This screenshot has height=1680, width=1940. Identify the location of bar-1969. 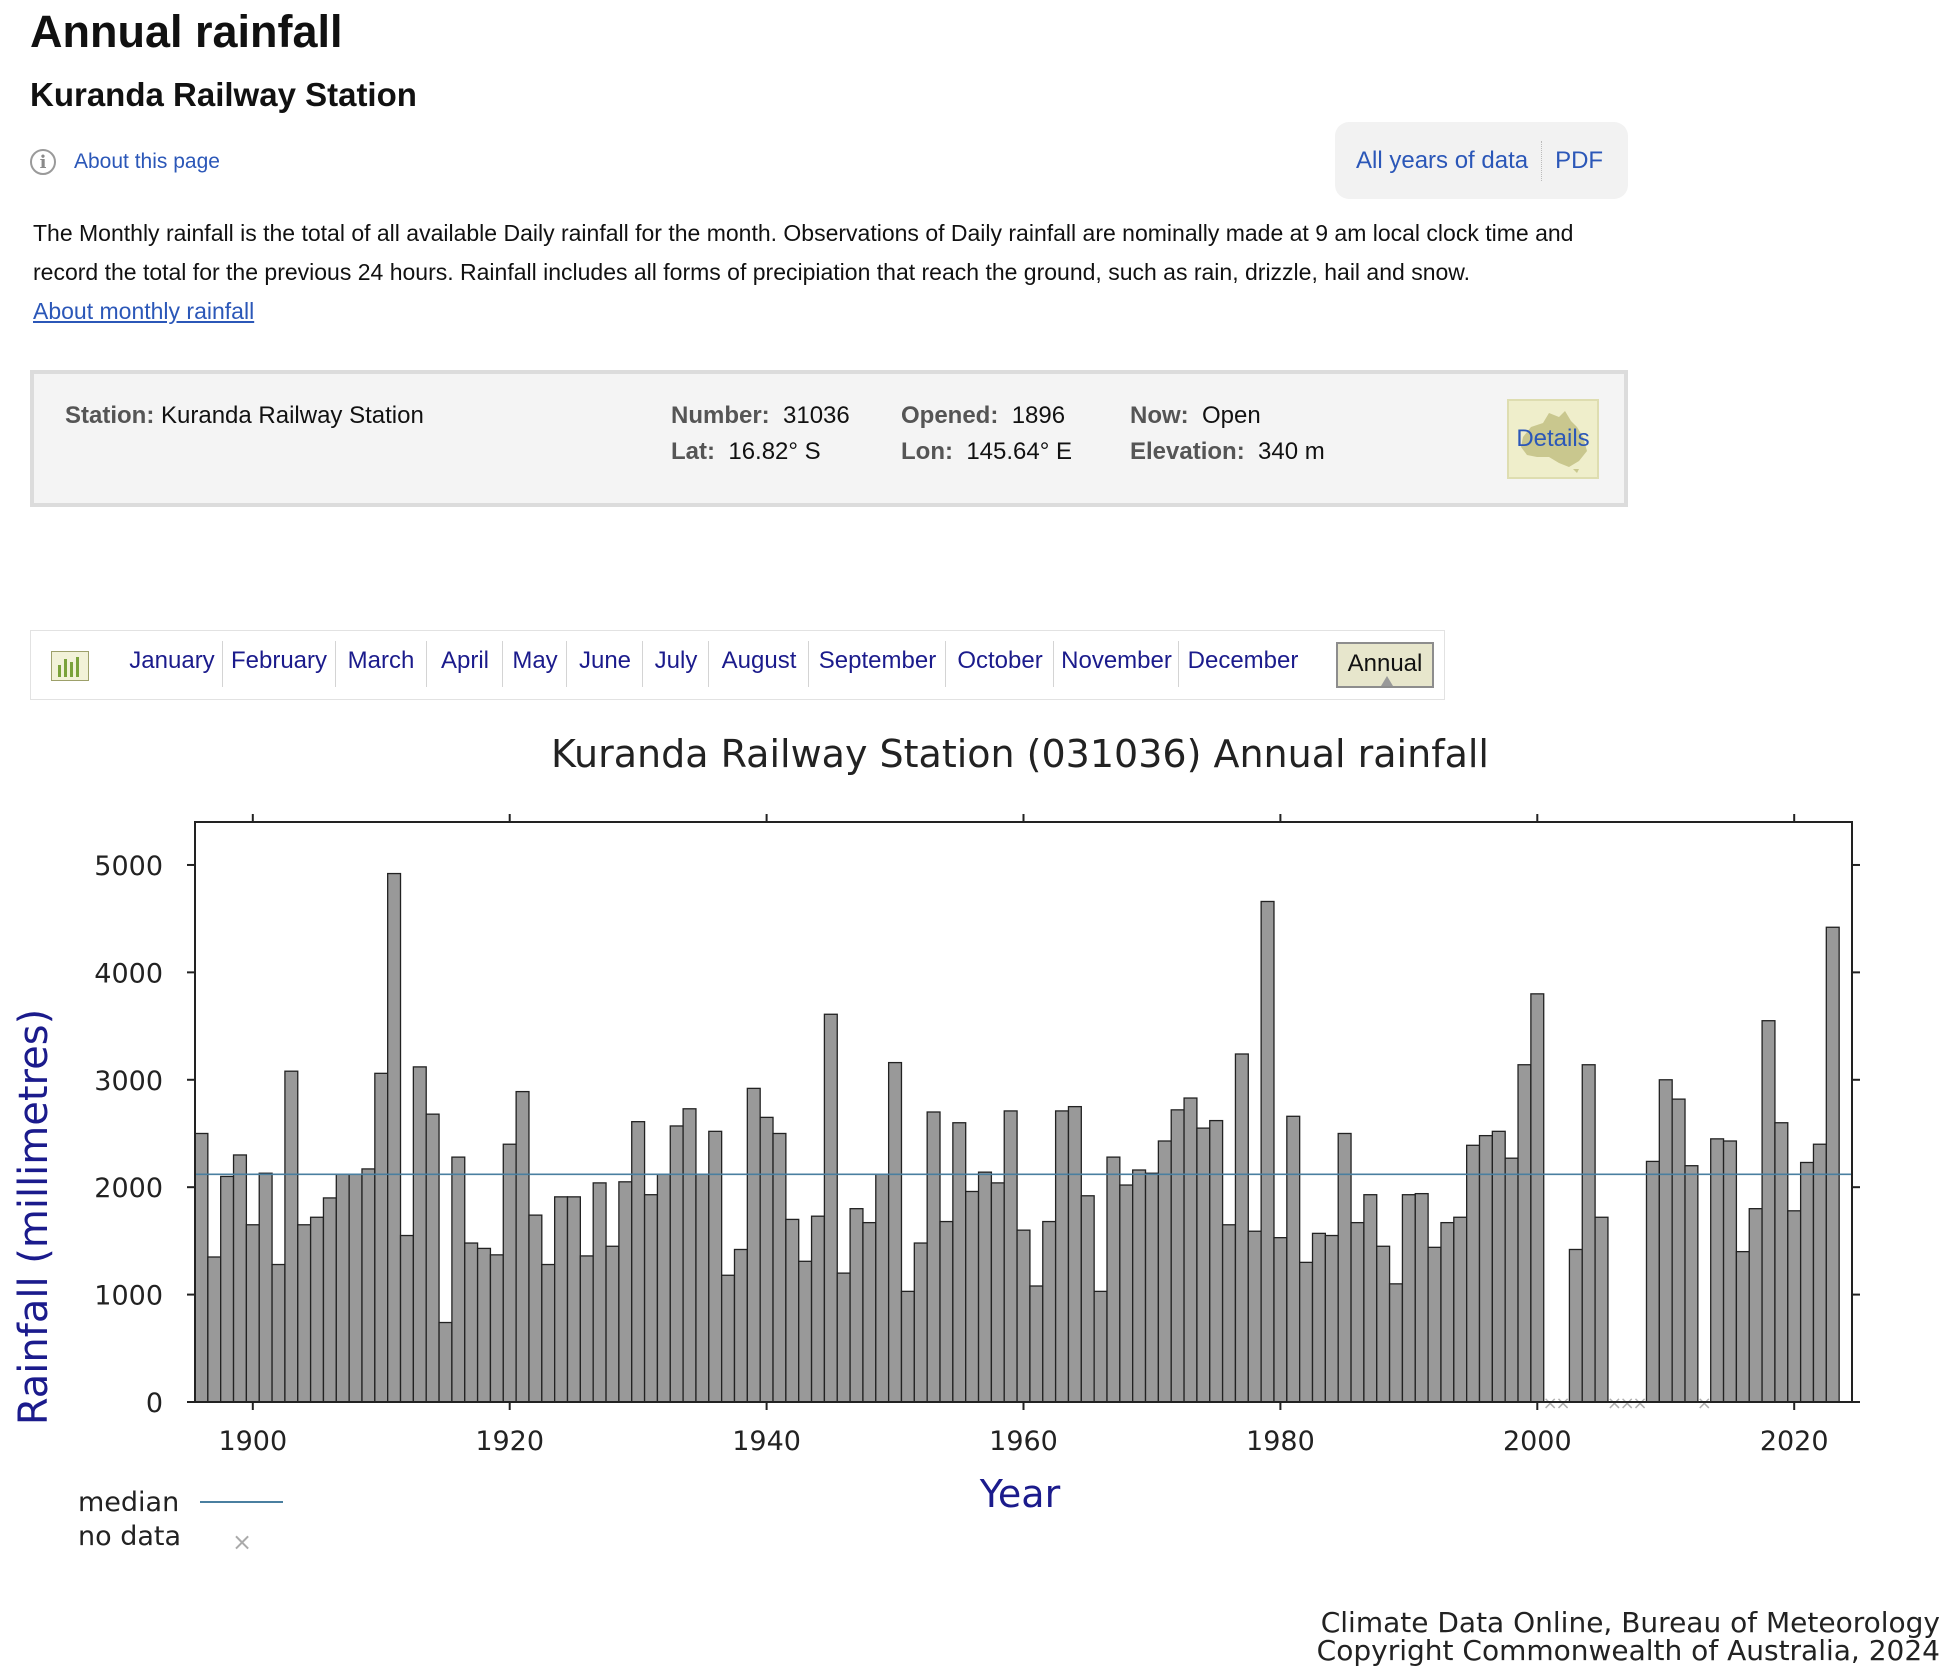
(1139, 1286).